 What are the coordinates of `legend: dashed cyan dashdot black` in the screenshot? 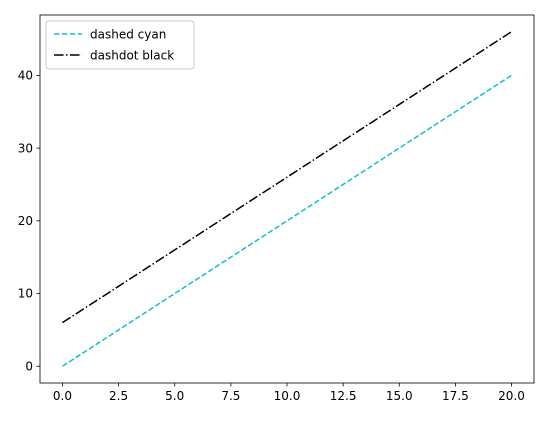 It's located at (120, 45).